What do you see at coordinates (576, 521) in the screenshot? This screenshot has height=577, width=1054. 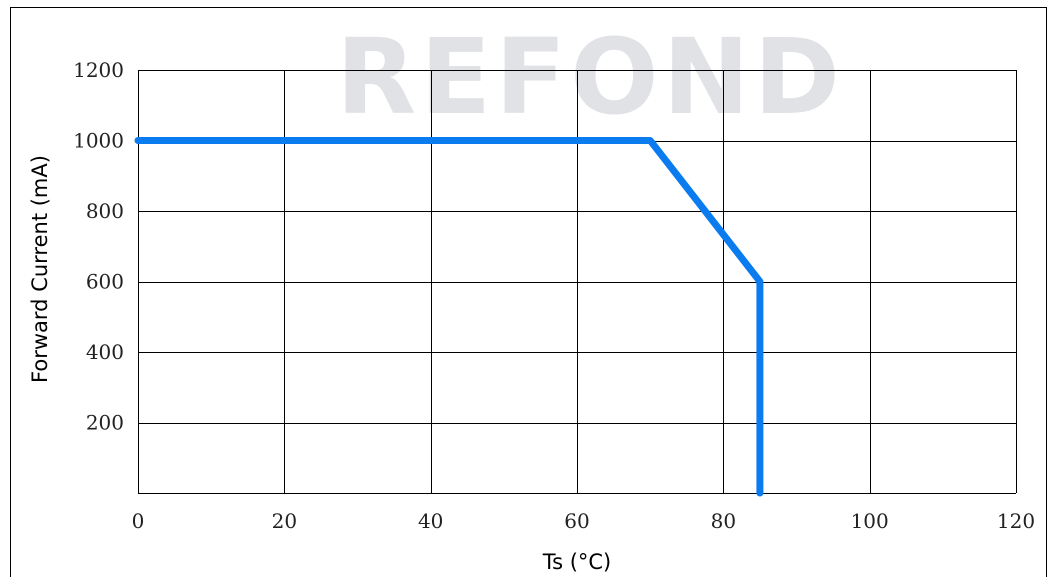 I see `x-tick-label-60: 60` at bounding box center [576, 521].